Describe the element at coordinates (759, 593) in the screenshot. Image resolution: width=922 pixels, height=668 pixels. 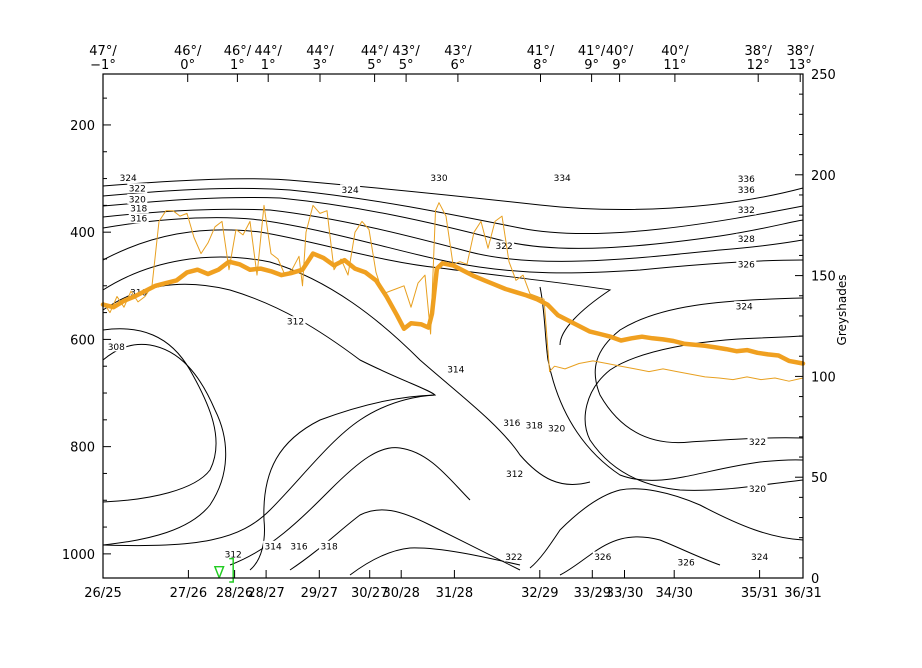
I see `bottom-tick-label: 35/31` at that location.